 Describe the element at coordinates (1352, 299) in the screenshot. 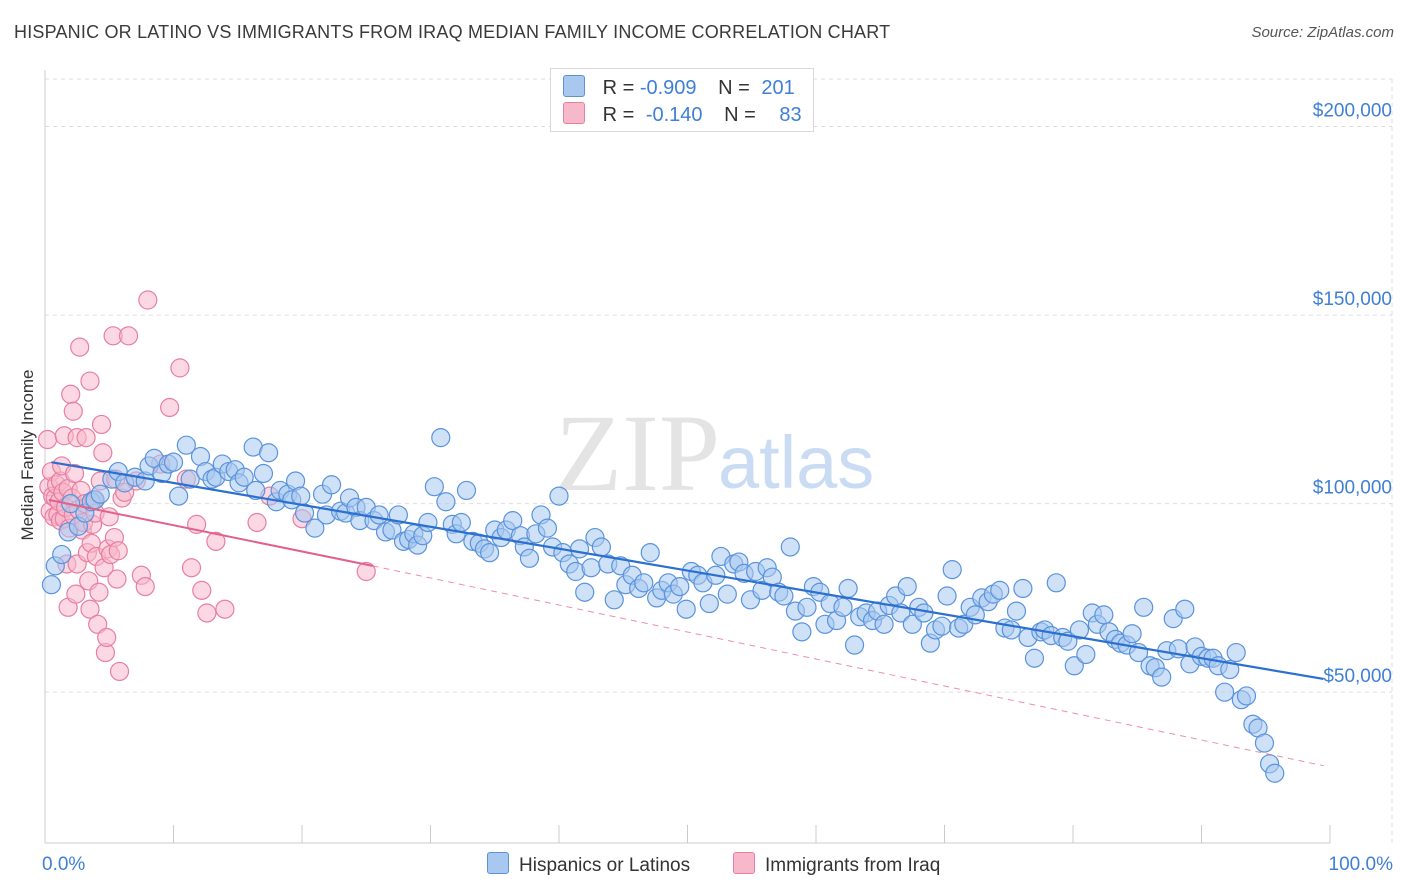

I see `y-tick-label: $150,000` at that location.